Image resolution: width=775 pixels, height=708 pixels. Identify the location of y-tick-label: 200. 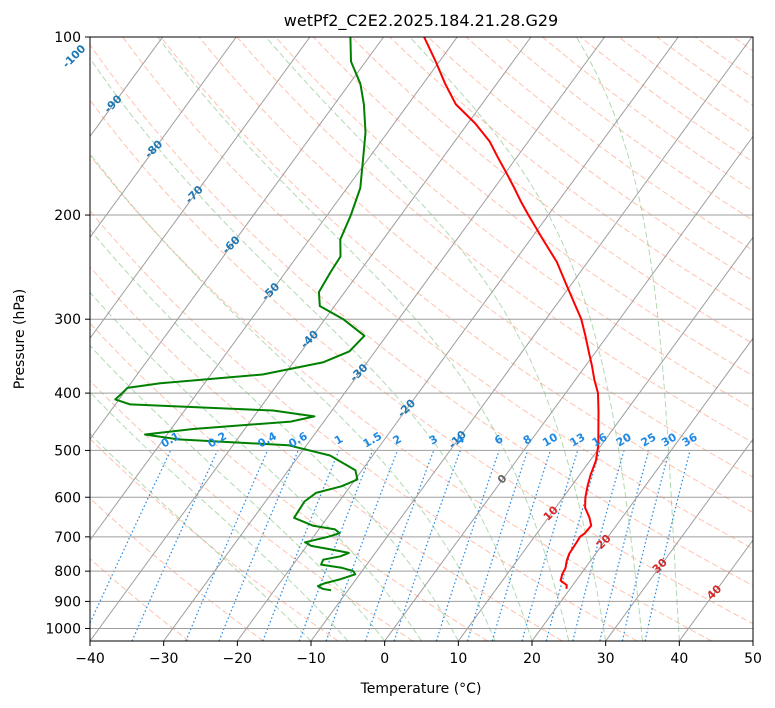
(67, 216).